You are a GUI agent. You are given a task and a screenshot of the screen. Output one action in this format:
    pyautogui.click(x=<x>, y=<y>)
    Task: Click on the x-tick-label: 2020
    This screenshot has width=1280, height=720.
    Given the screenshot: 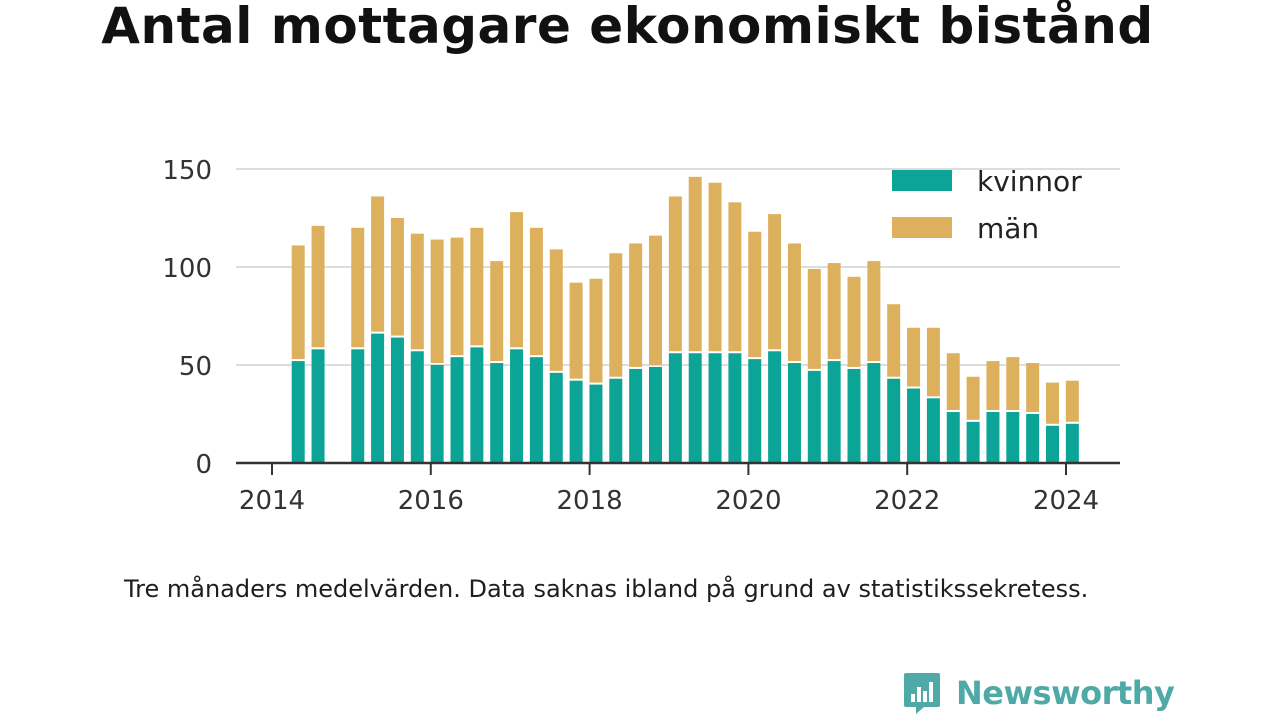 What is the action you would take?
    pyautogui.click(x=748, y=501)
    